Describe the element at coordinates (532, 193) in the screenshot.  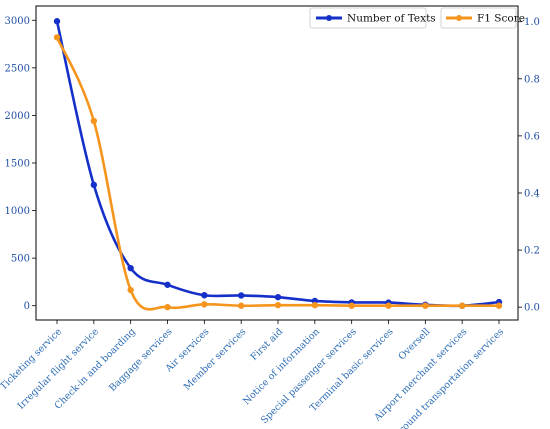
I see `y-right-tick-label: 0.4` at that location.